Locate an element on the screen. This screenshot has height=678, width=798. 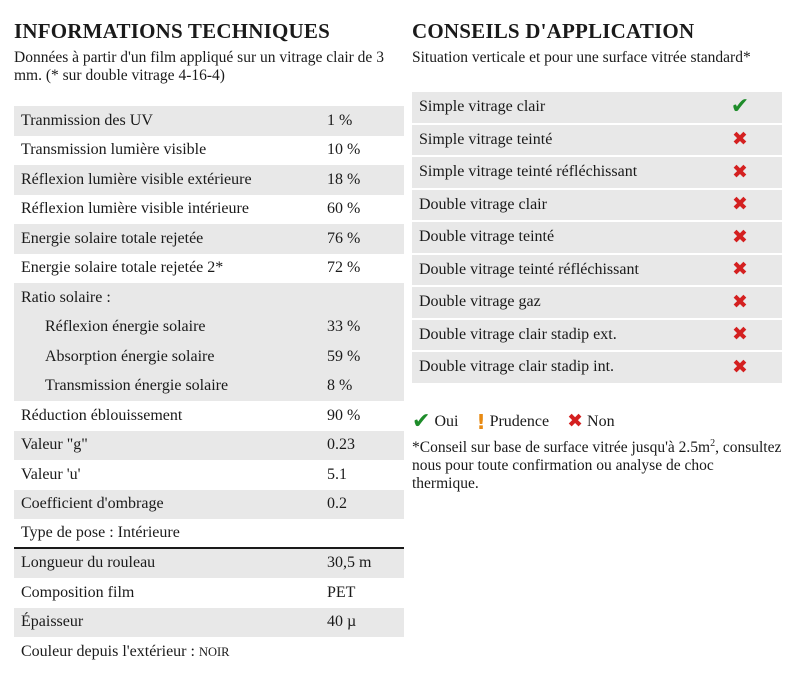
glazing-label: Double vitrage gaz is located at coordinates (480, 302).